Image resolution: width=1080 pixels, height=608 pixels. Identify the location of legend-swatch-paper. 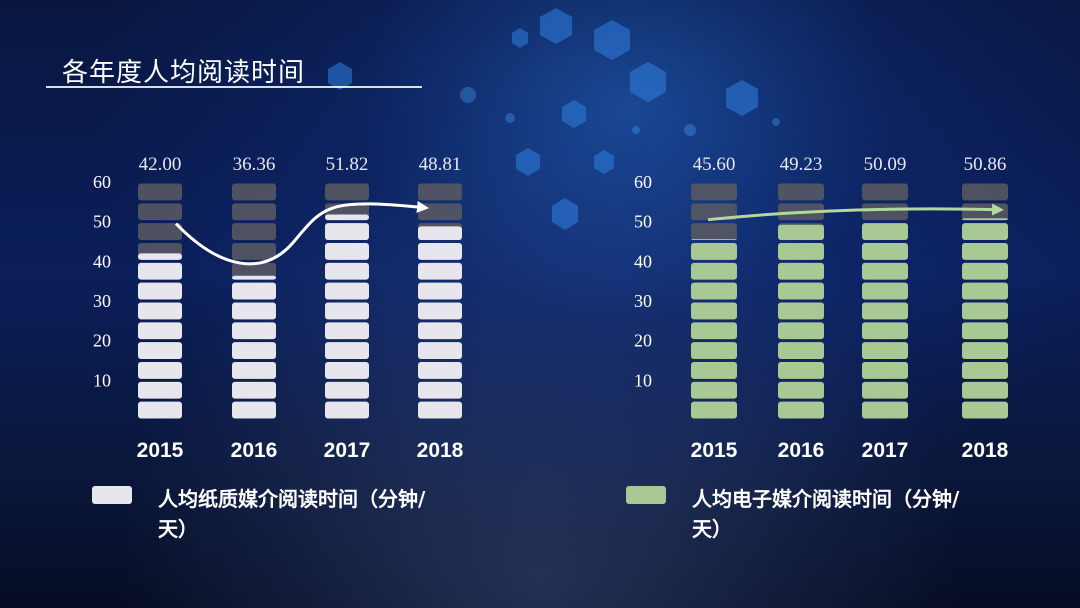
(112, 495).